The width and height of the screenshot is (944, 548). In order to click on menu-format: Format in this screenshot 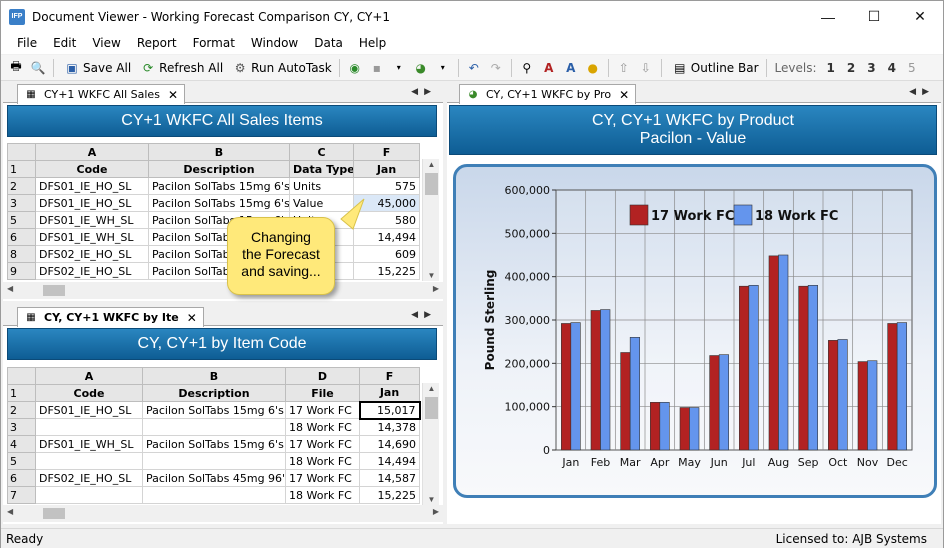, I will do `click(213, 43)`.